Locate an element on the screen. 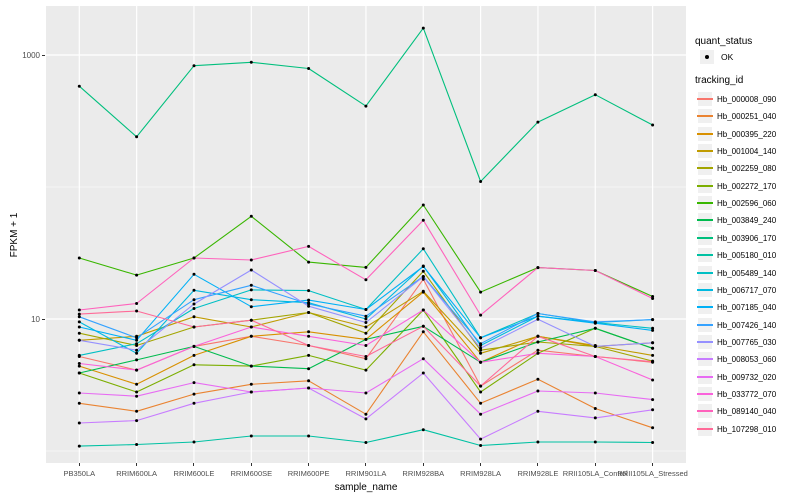  legend-item-label: Hb_007426_140 is located at coordinates (747, 325).